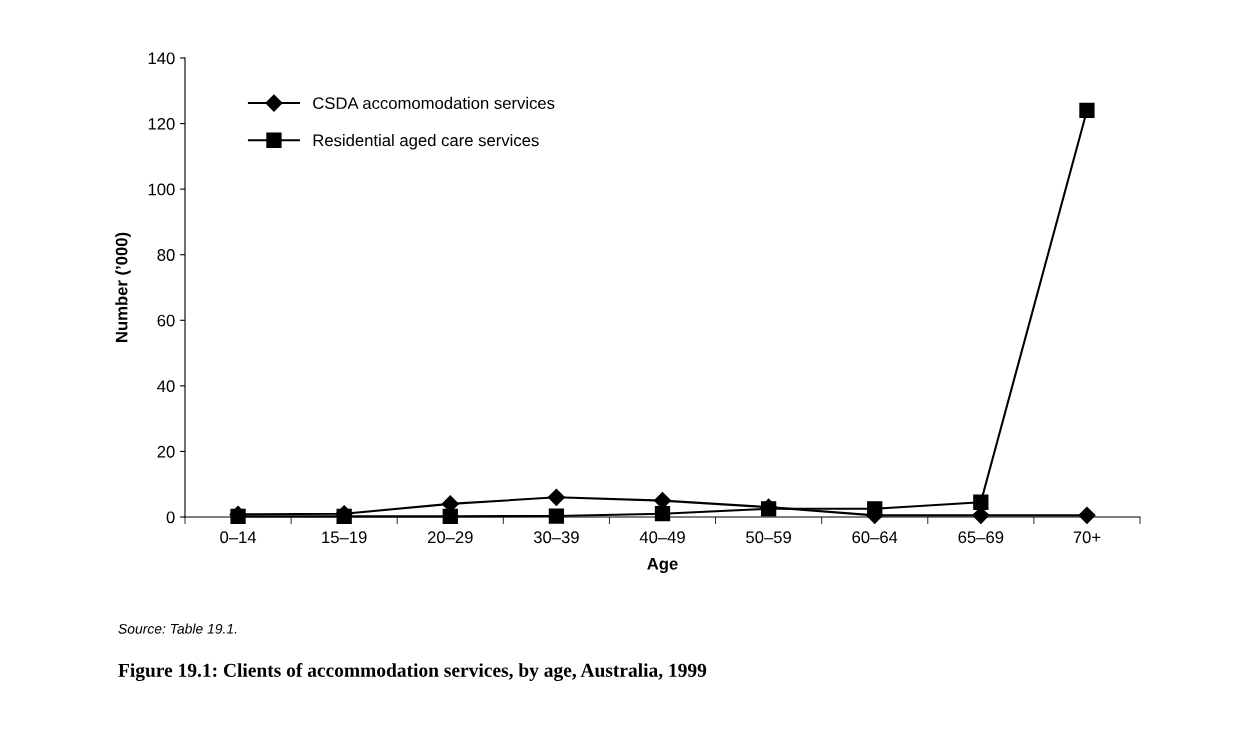  I want to click on y-tick-label: 140, so click(161, 58).